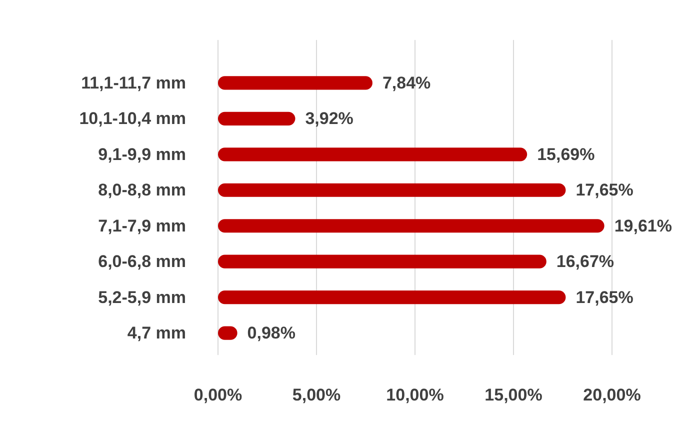  Describe the element at coordinates (329, 118) in the screenshot. I see `data-label: 3,92%` at that location.